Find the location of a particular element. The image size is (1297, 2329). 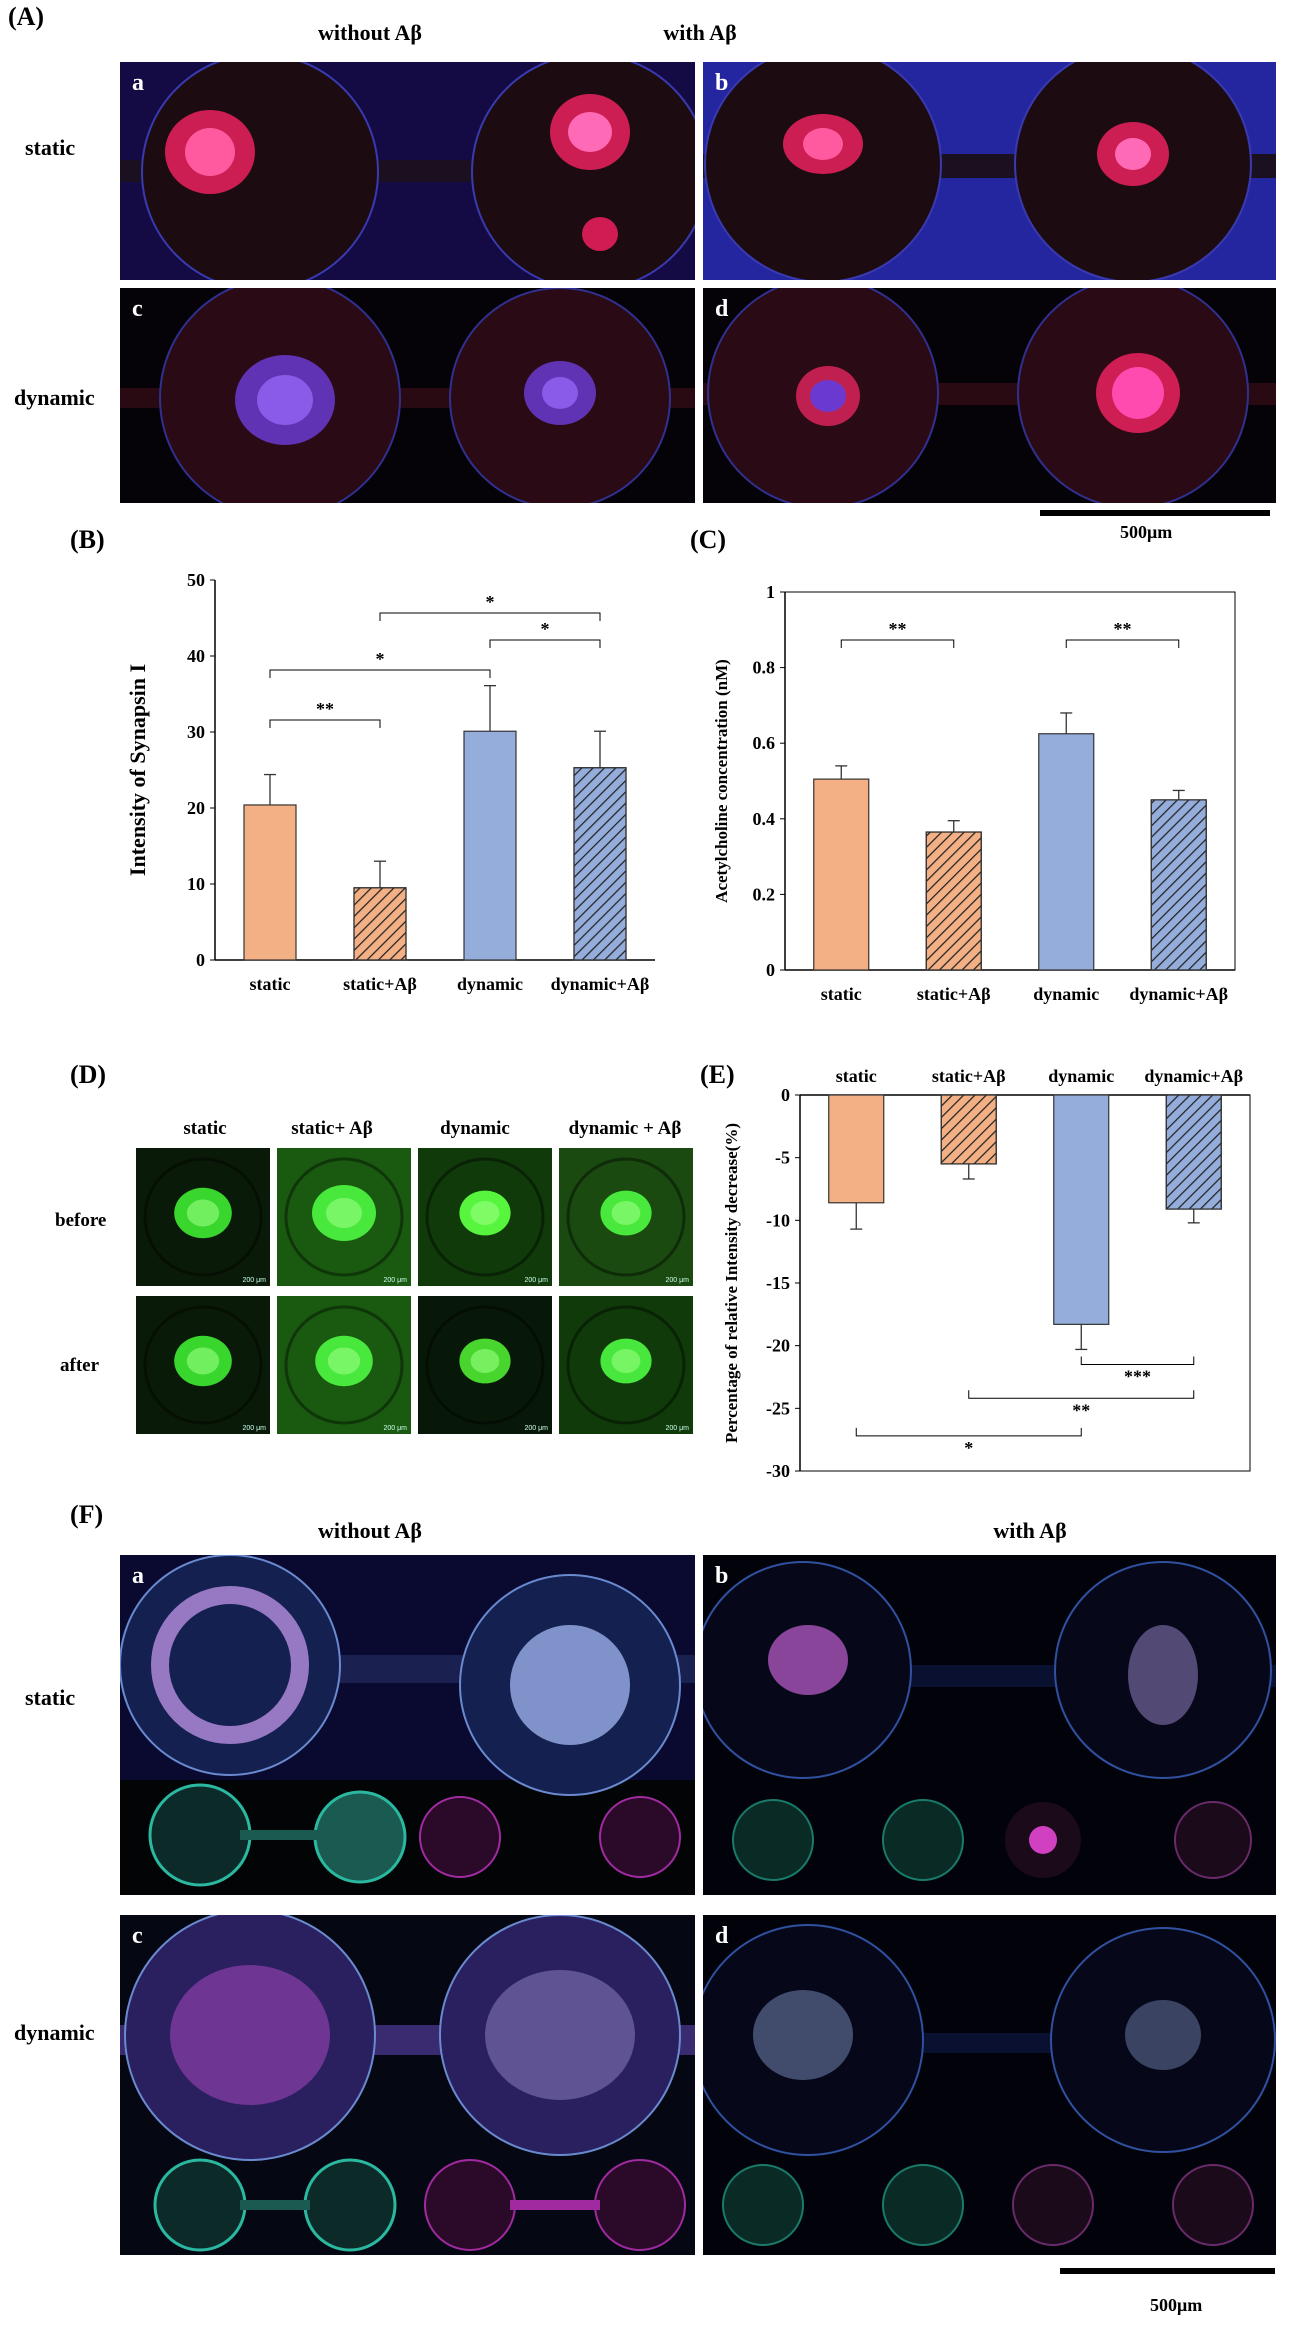

y-tick-label: 40 is located at coordinates (196, 656).